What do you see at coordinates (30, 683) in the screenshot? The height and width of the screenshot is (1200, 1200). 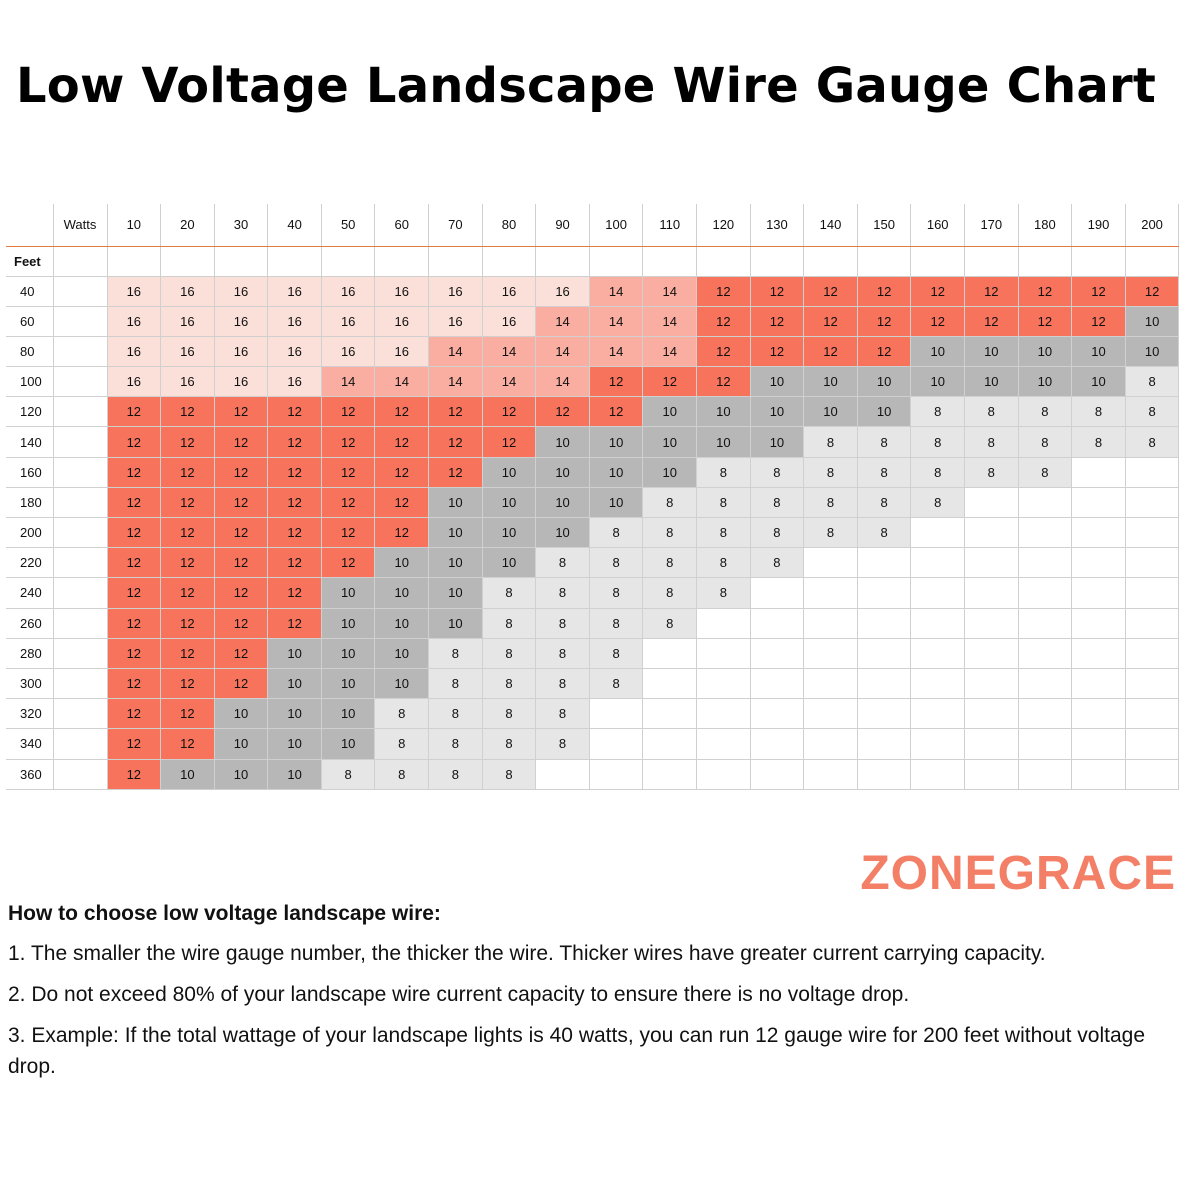 I see `feet-tick-label: 300` at bounding box center [30, 683].